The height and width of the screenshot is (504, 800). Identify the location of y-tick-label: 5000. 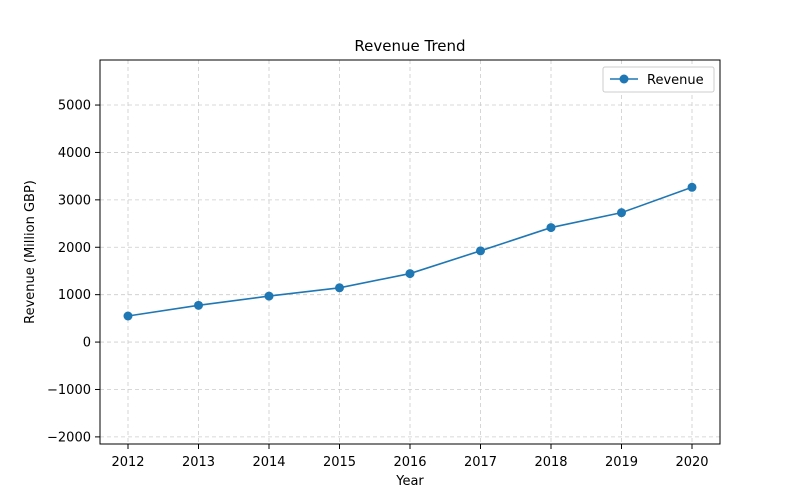
(74, 106).